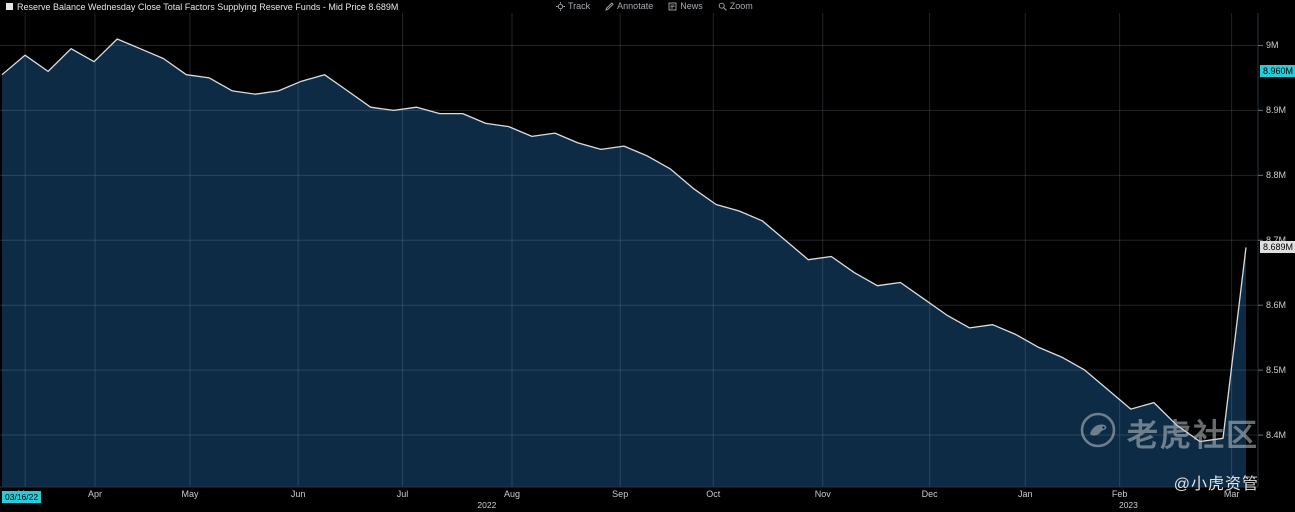 This screenshot has height=512, width=1295. I want to click on x-axis-label: Dec, so click(929, 494).